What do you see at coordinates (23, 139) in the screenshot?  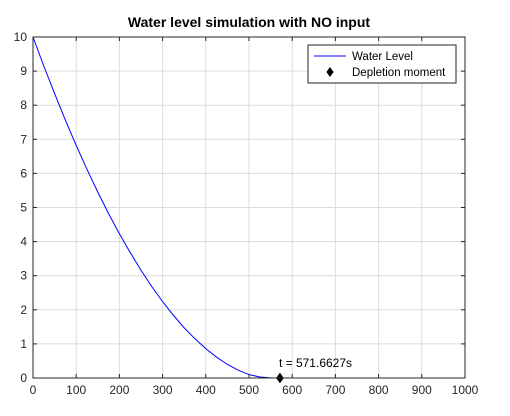 I see `y-tick-label: 7` at bounding box center [23, 139].